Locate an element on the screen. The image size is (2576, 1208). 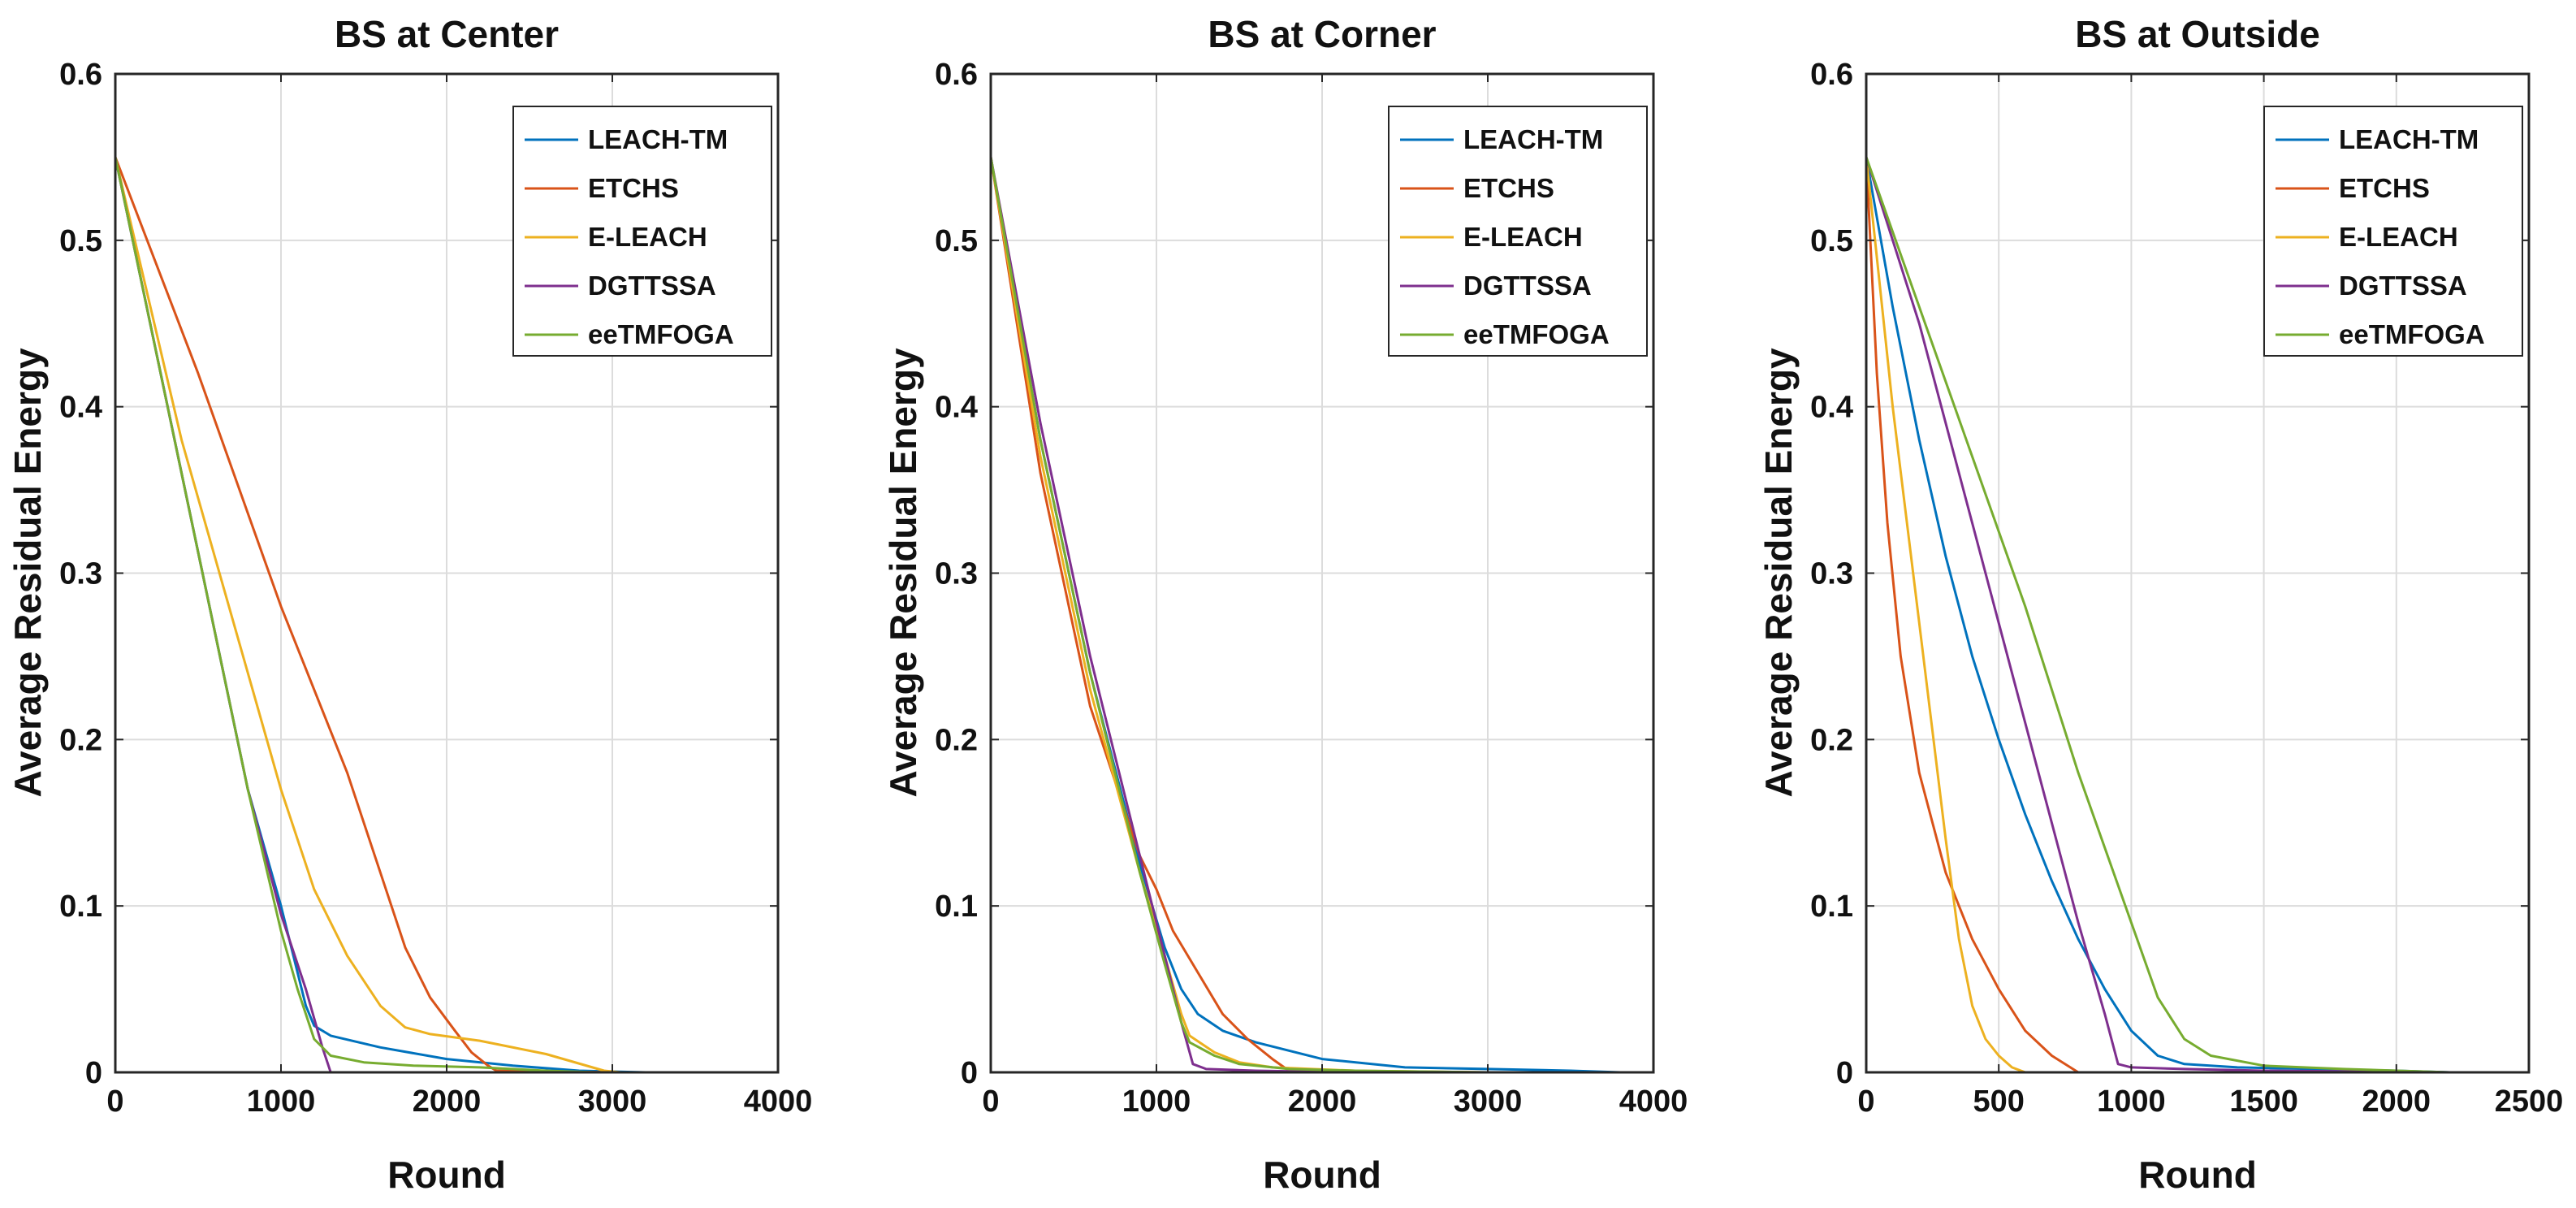
panel-title: BS at Center is located at coordinates (447, 34).